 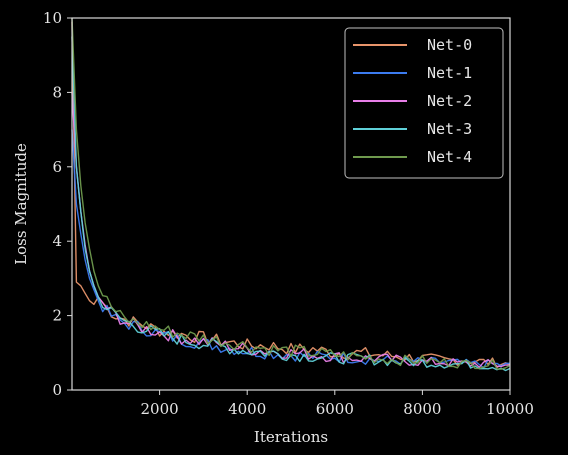 I want to click on x-tick-label: 10000, so click(x=510, y=409).